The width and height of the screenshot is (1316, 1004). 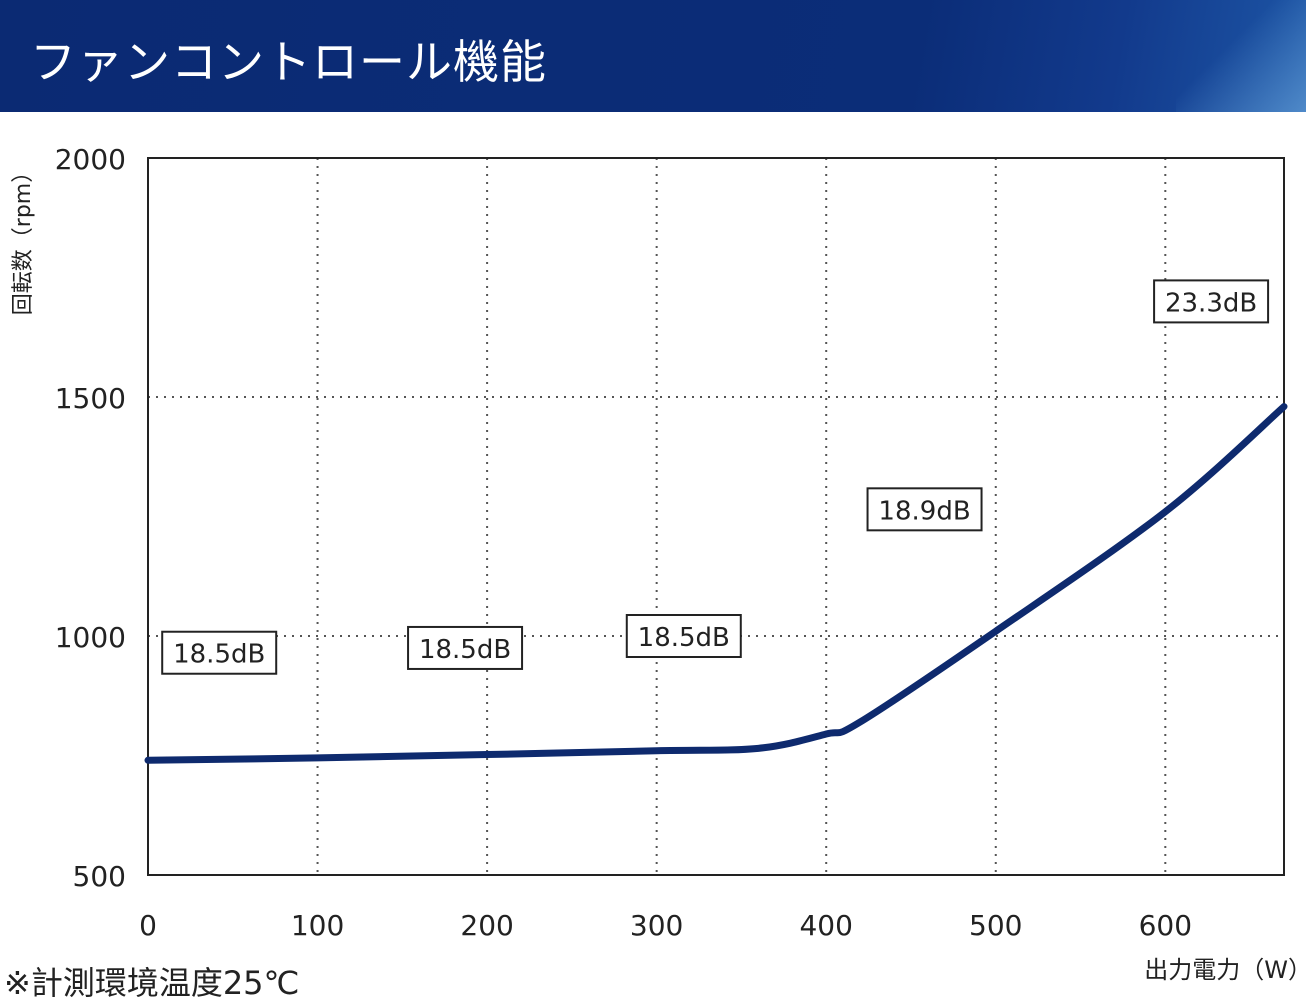 I want to click on y-tick-label: 1000, so click(x=90, y=637).